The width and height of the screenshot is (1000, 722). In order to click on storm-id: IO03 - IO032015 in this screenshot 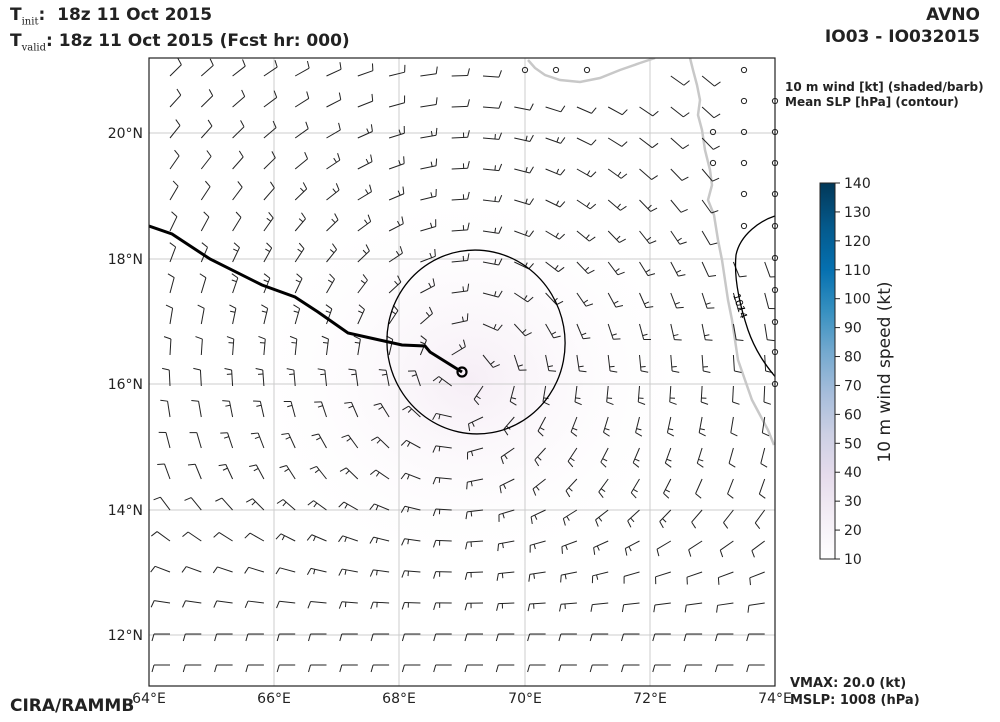, I will do `click(902, 37)`.